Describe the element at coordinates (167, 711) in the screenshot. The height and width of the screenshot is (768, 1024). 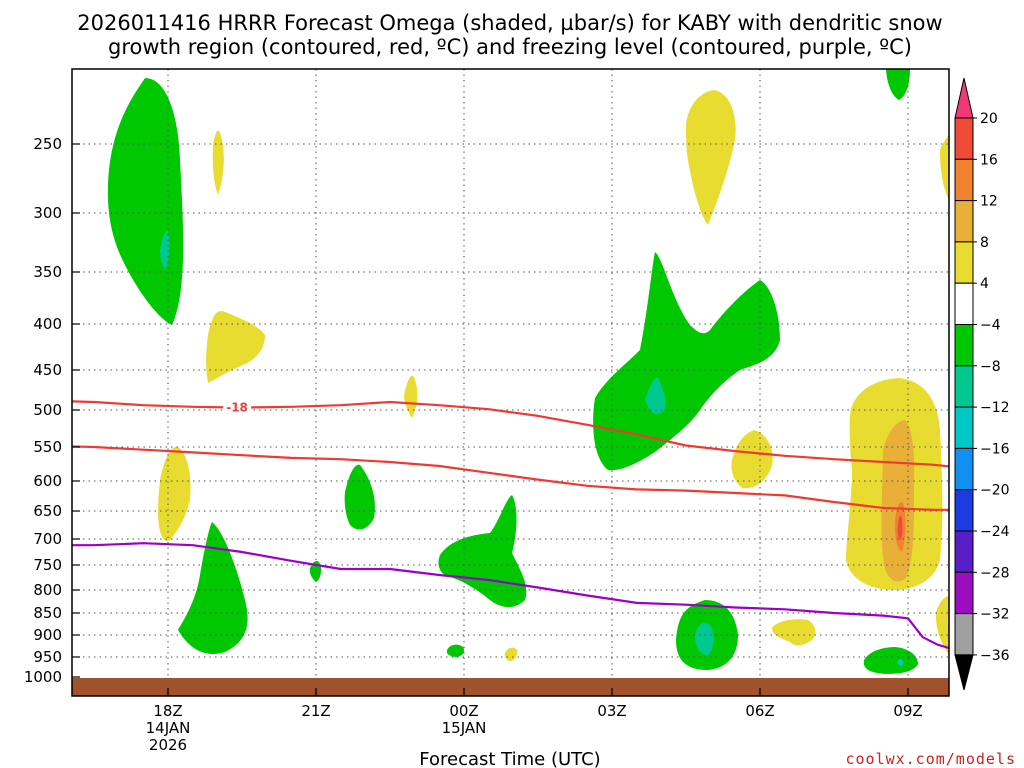
I see `x-tick-label: 18Z` at that location.